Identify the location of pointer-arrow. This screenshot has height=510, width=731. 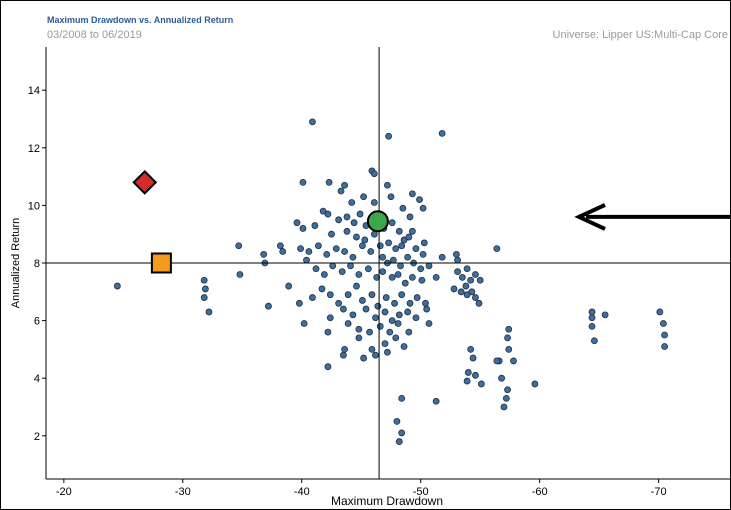
(652, 217).